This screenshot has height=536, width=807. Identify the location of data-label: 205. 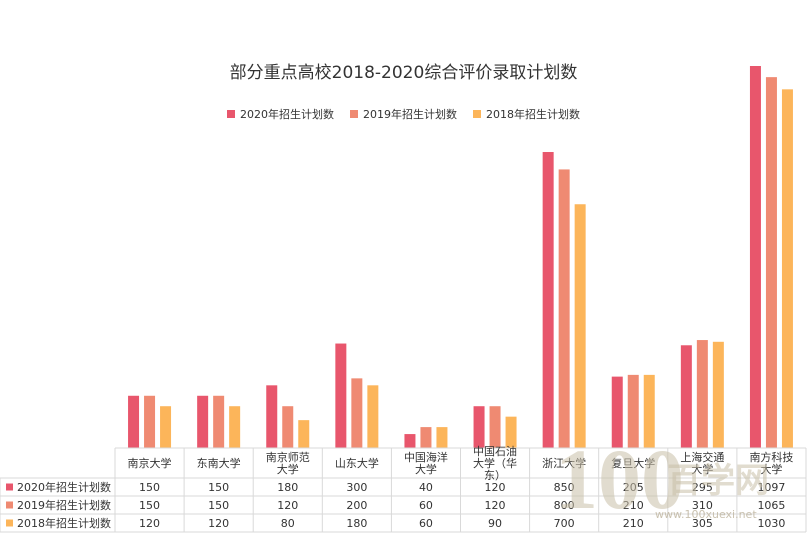
(633, 487).